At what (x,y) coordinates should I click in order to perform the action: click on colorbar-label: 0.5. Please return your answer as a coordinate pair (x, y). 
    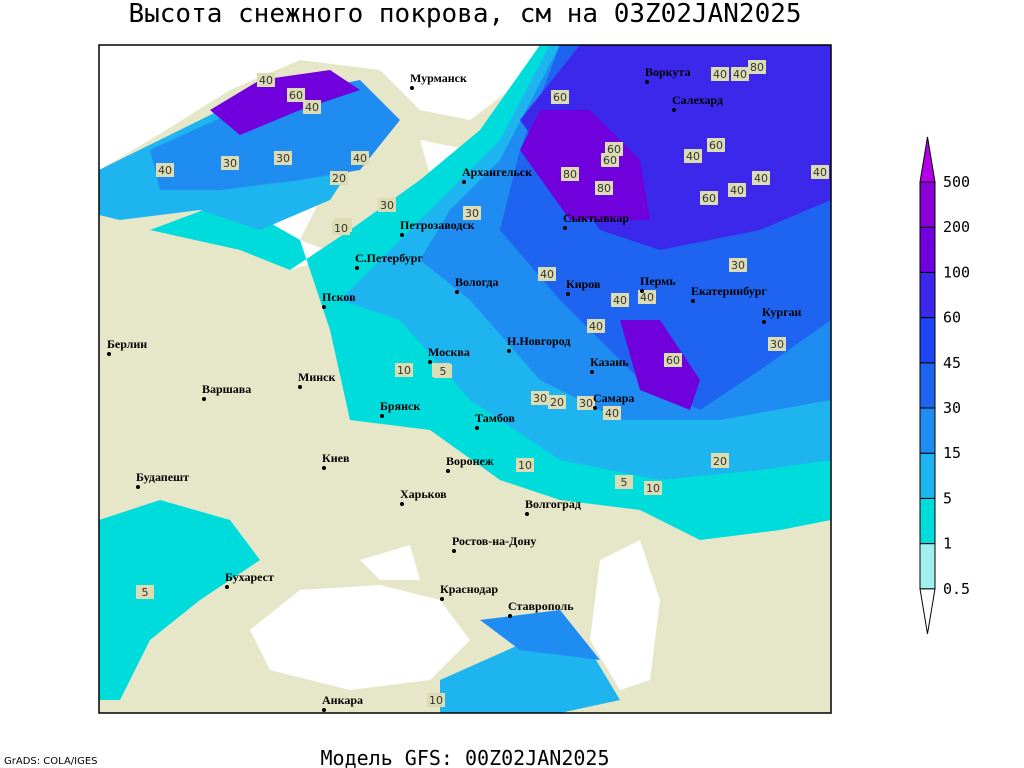
    Looking at the image, I should click on (956, 589).